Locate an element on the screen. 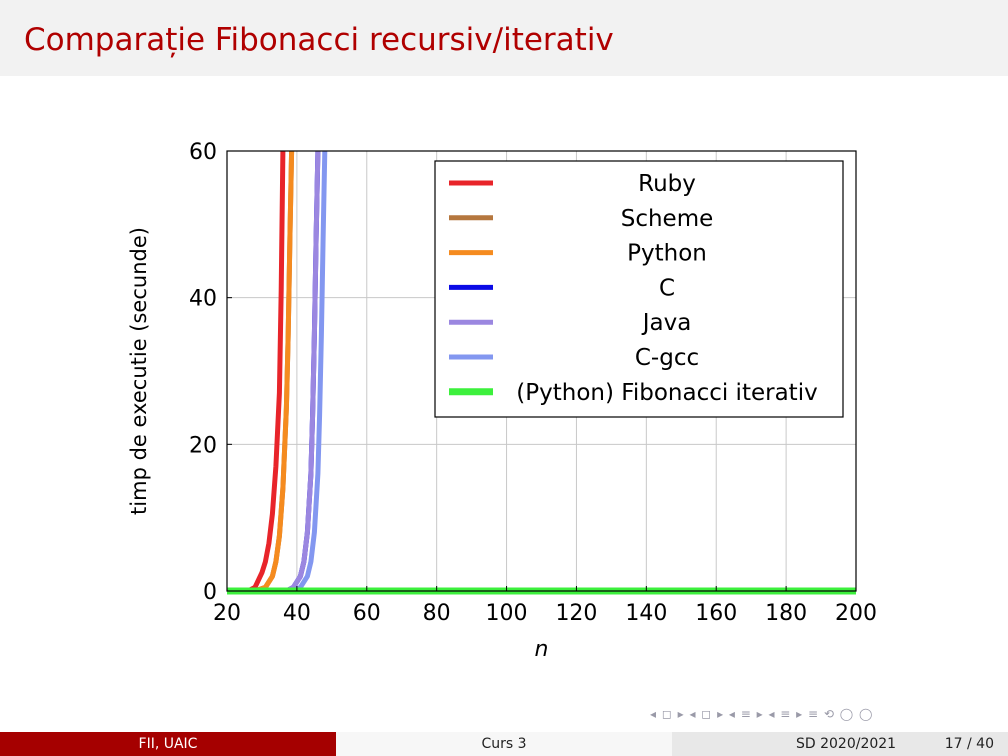 The height and width of the screenshot is (756, 1008). y-tick-label: 20 is located at coordinates (203, 445).